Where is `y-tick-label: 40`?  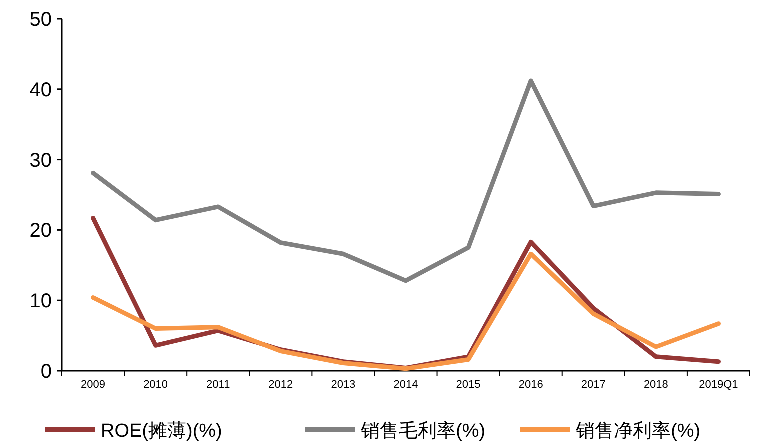
y-tick-label: 40 is located at coordinates (41, 90).